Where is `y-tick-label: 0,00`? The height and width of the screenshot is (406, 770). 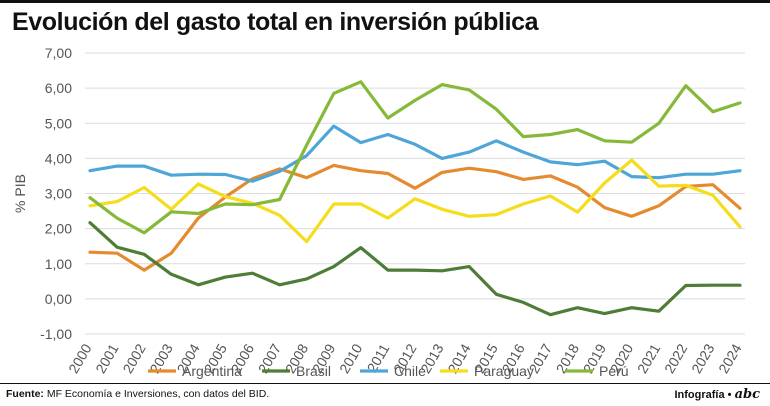 y-tick-label: 0,00 is located at coordinates (58, 299).